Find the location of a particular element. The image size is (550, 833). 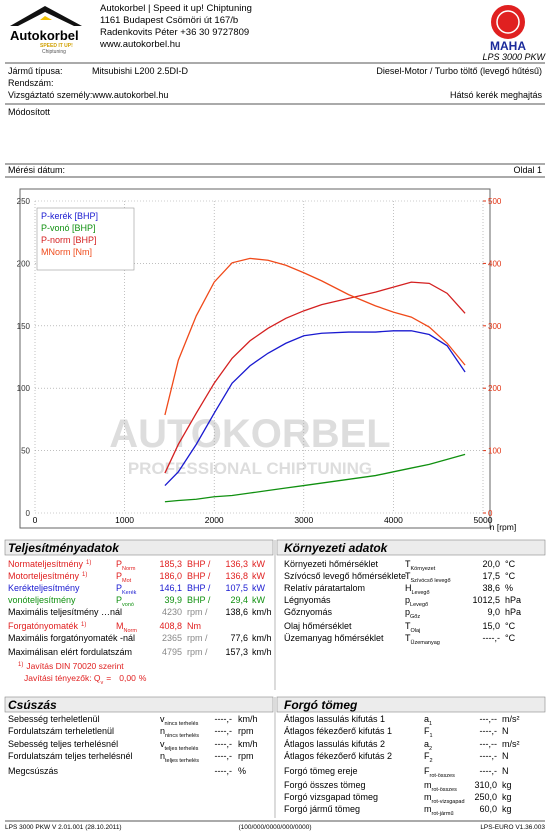

x-tick-label: 2000 is located at coordinates (214, 520).